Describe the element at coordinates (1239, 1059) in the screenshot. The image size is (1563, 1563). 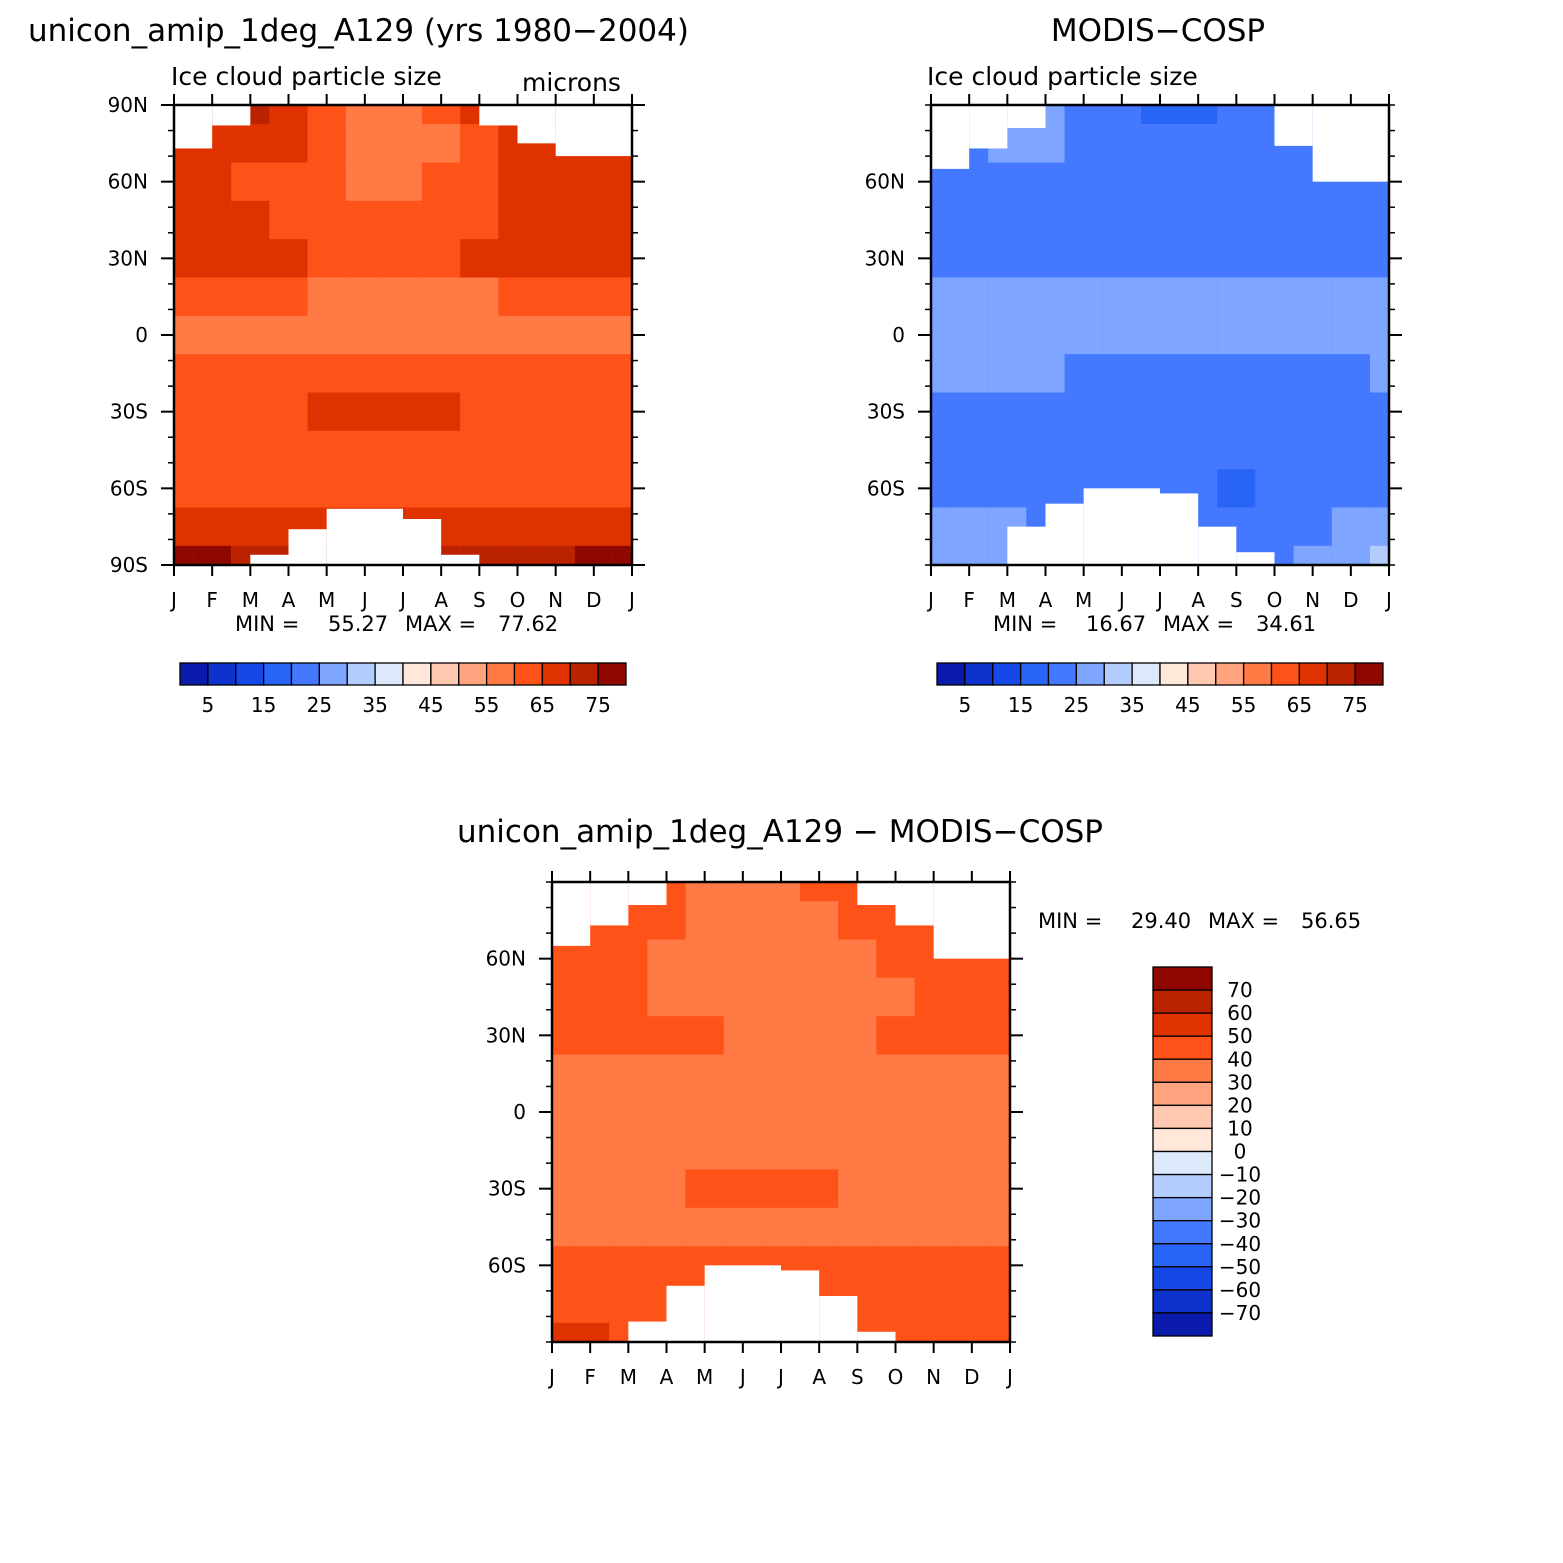
I see `colorbar-label: 40` at that location.